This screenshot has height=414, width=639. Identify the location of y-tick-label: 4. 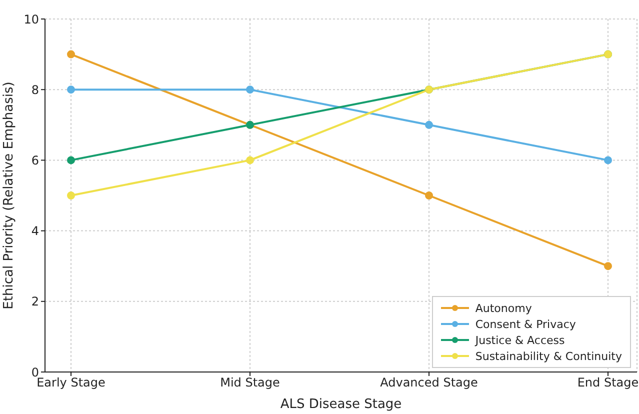
(35, 231).